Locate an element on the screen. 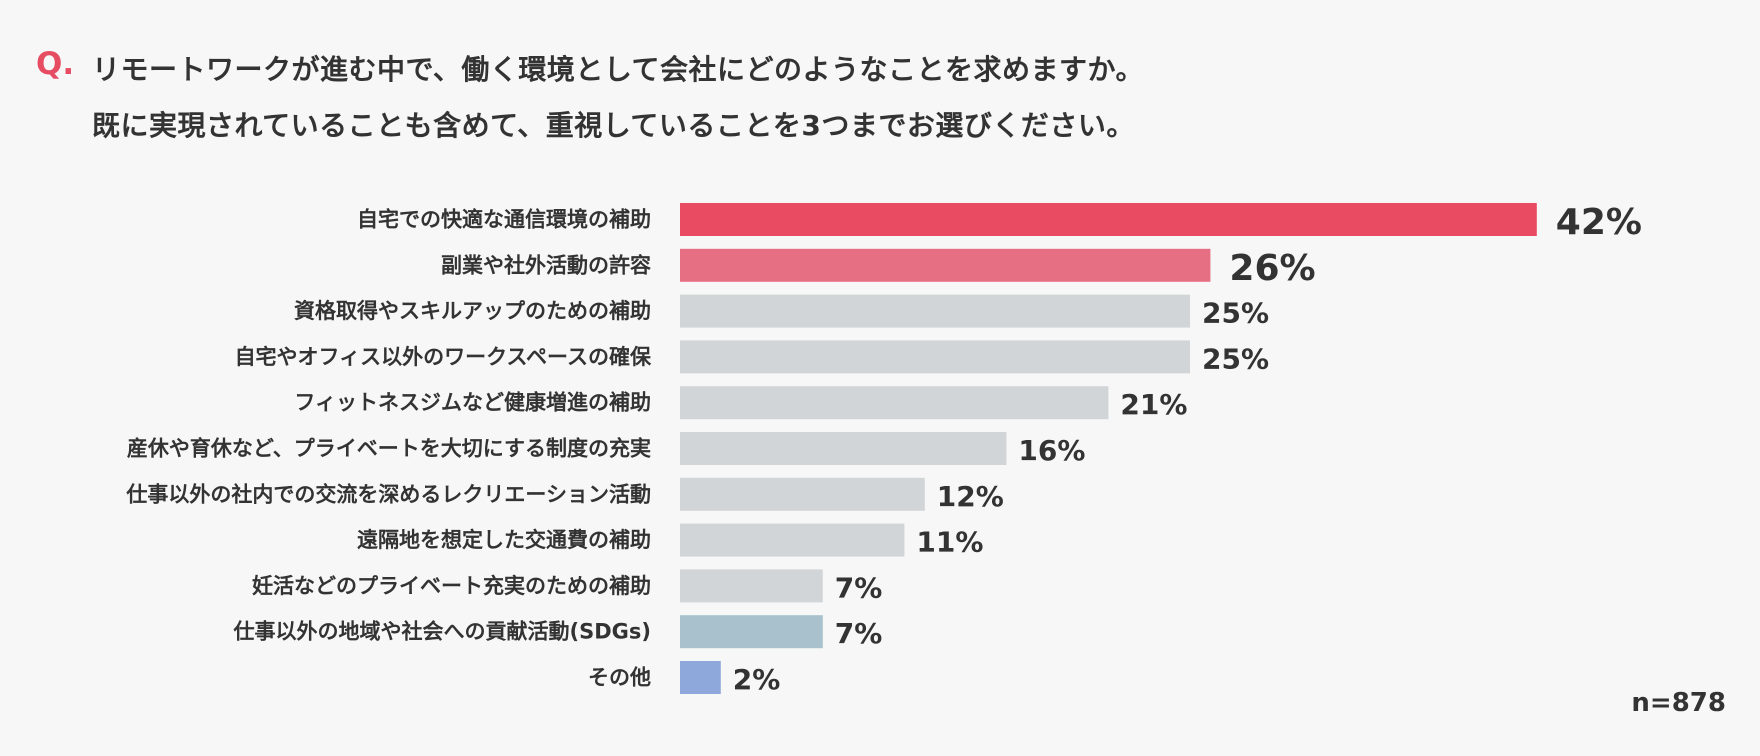 This screenshot has height=756, width=1760. category-label-2: 副業や社外活動の許容 is located at coordinates (546, 265).